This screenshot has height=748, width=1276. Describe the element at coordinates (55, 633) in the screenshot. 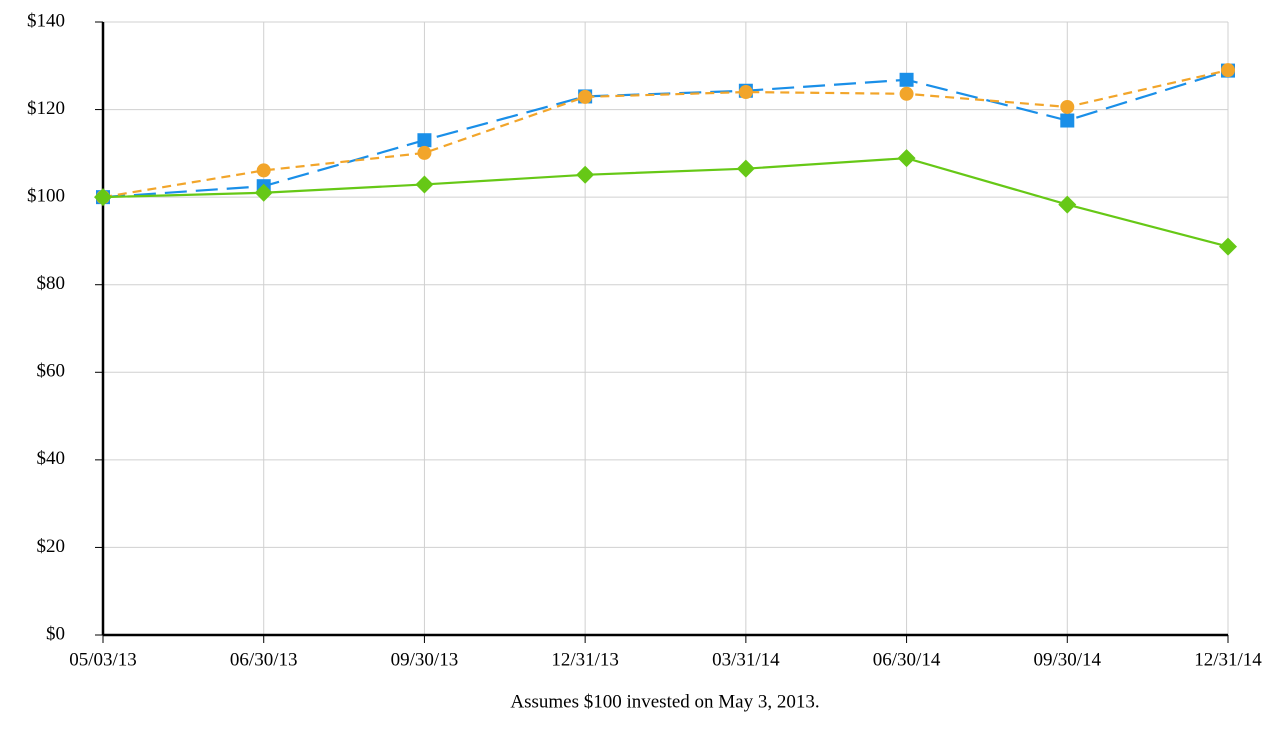

I see `y-tick-label: $0` at that location.